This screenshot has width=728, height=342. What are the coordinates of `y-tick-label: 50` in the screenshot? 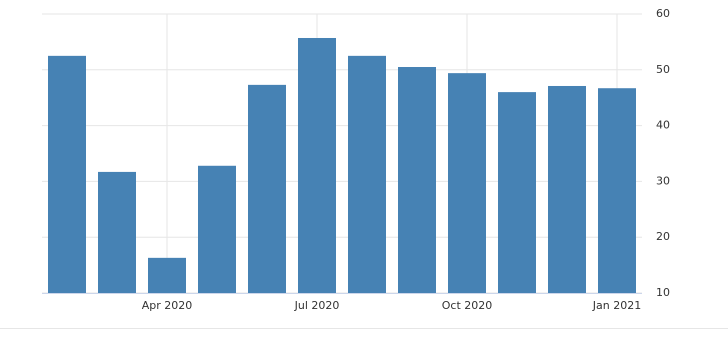 It's located at (663, 69).